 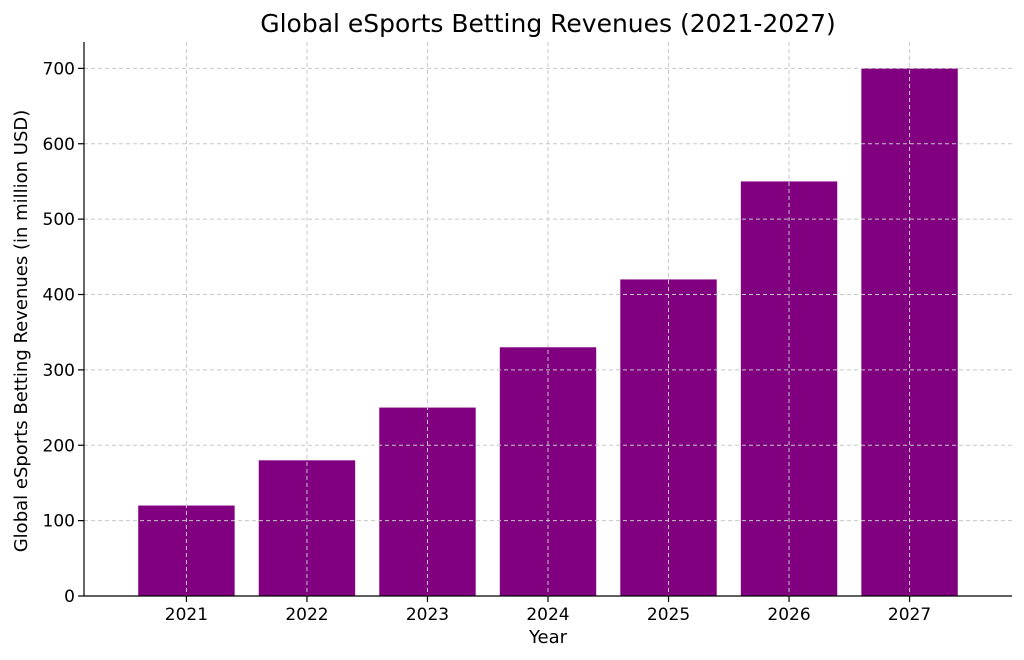 What do you see at coordinates (59, 371) in the screenshot?
I see `y-tick-label: 300` at bounding box center [59, 371].